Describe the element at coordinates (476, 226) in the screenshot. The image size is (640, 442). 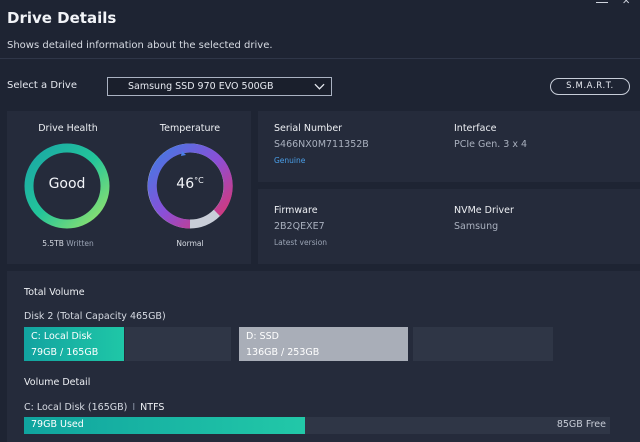
I see `nvme-driver-value: Samsung` at that location.